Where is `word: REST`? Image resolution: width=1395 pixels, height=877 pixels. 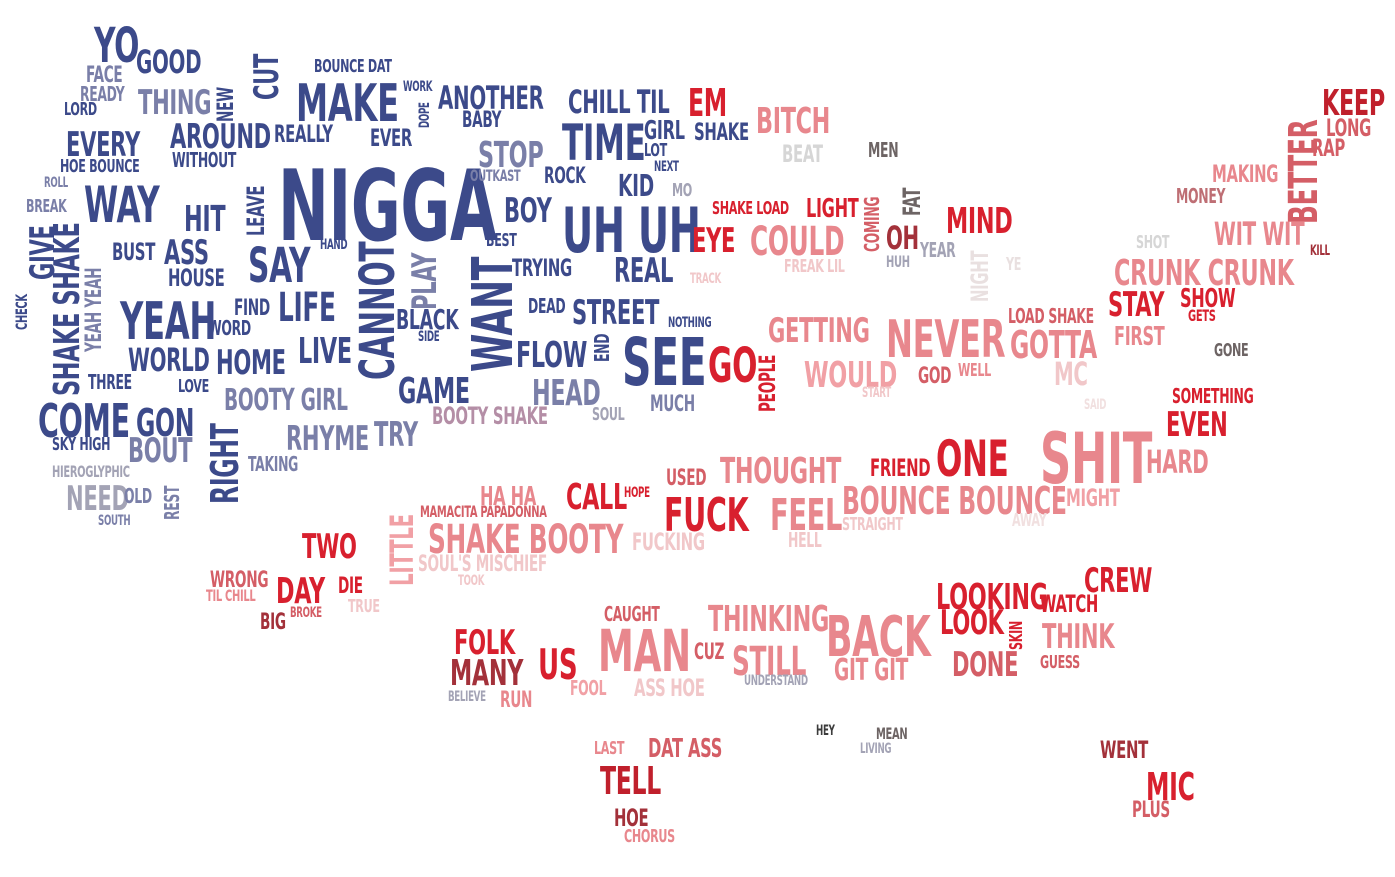
word: REST is located at coordinates (172, 503).